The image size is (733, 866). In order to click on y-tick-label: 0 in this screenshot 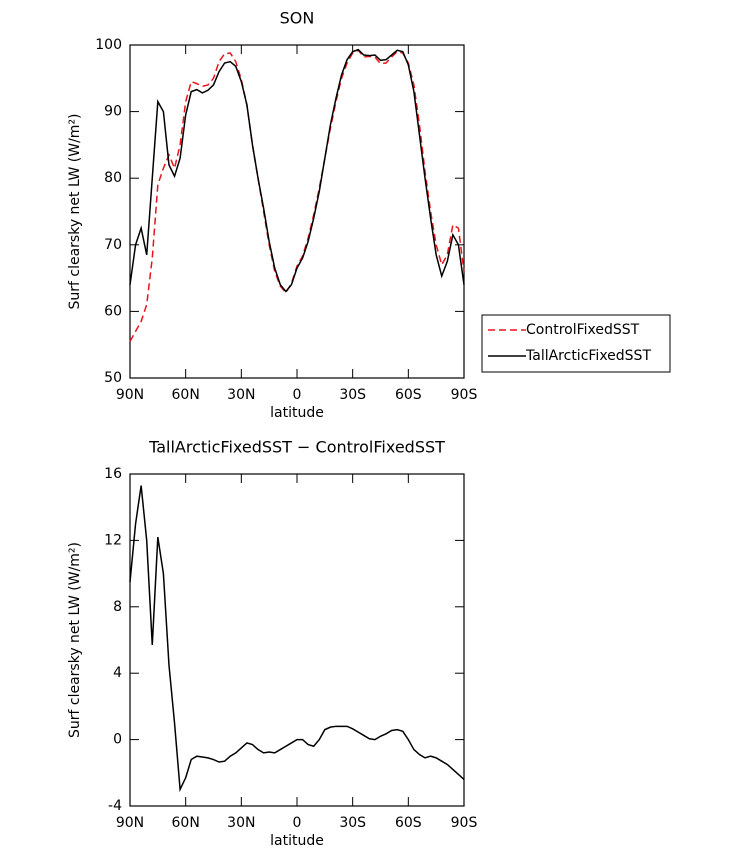, I will do `click(117, 740)`.